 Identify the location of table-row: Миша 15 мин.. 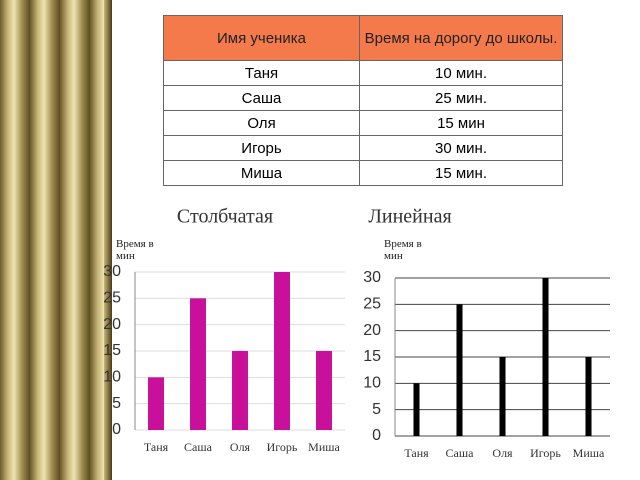
(363, 173).